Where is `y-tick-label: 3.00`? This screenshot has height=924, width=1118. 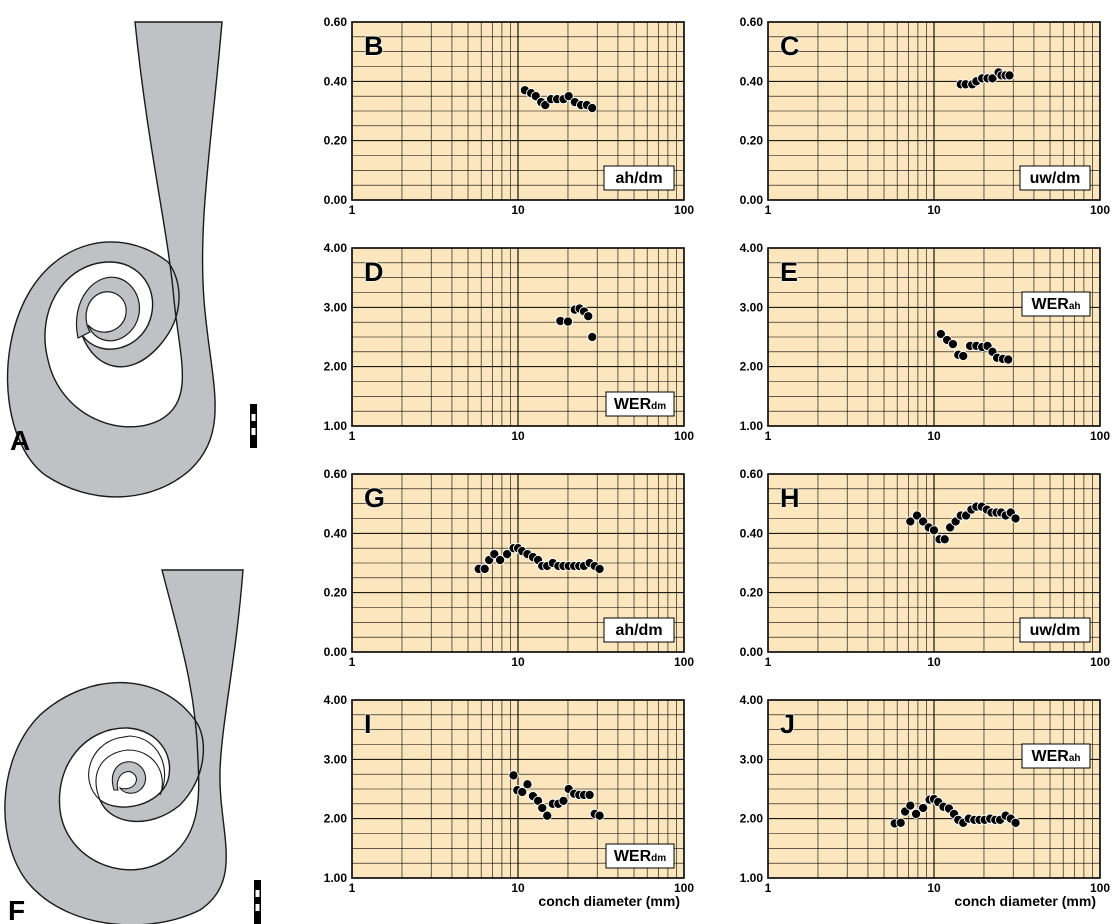 y-tick-label: 3.00 is located at coordinates (336, 307).